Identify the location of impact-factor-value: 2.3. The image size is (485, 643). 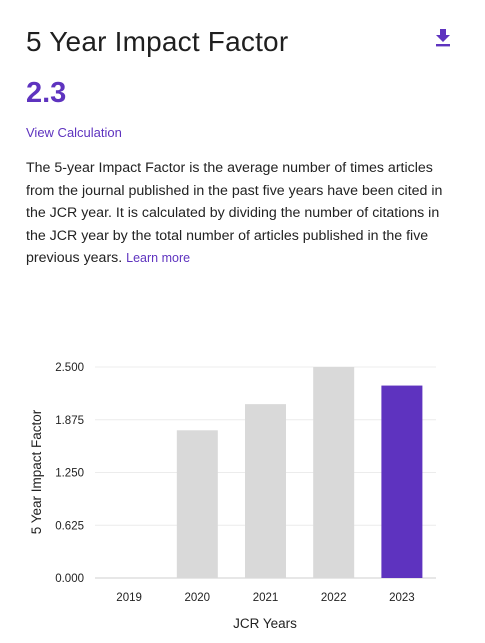
(46, 93).